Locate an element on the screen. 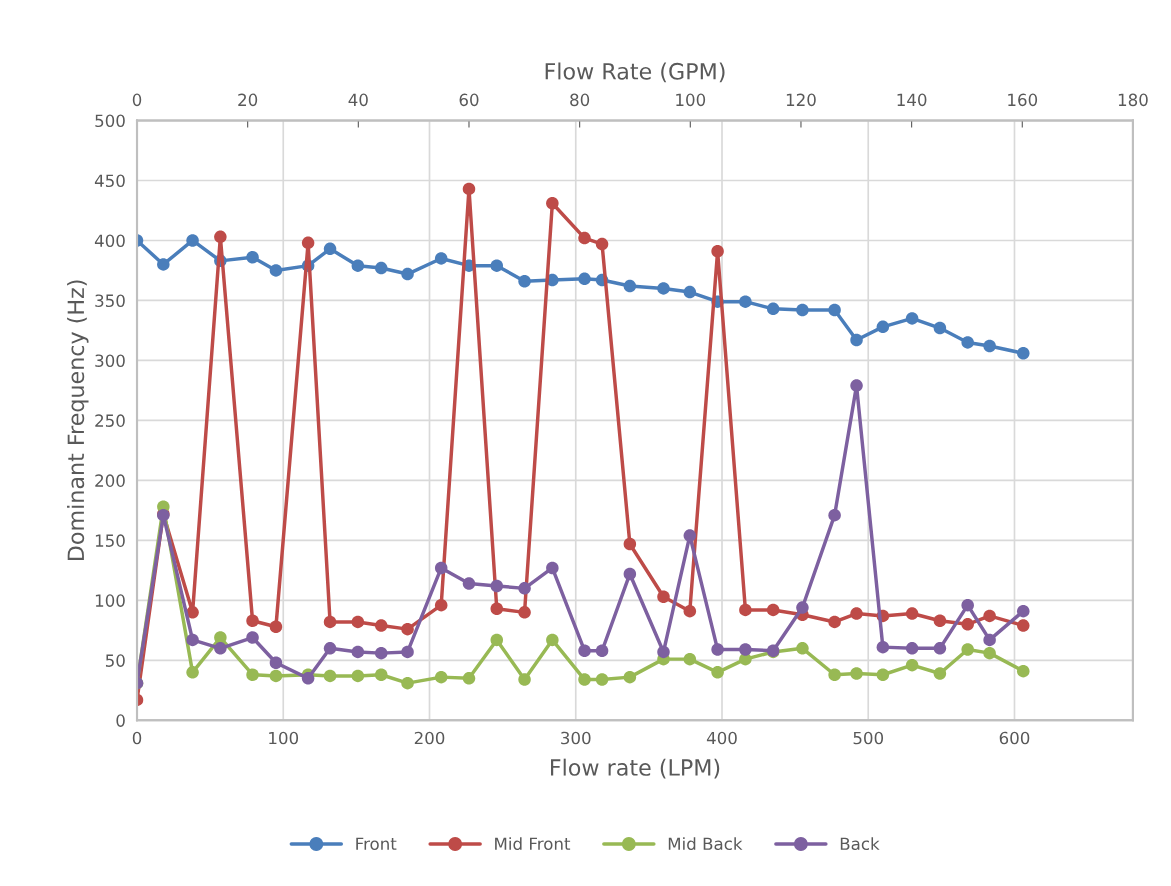  y-tick-label: 0 is located at coordinates (120, 720).